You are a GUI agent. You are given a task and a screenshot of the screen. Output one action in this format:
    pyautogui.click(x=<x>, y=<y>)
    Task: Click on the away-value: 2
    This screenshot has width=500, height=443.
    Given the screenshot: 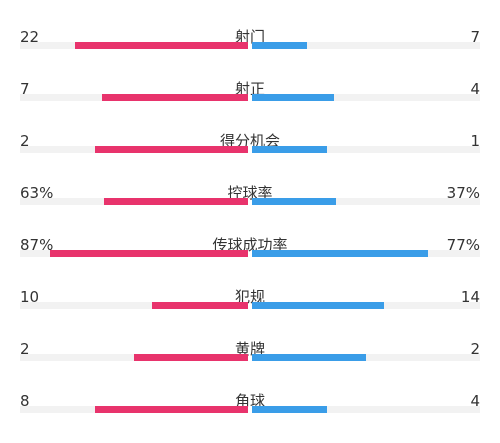 What is the action you would take?
    pyautogui.click(x=475, y=349)
    